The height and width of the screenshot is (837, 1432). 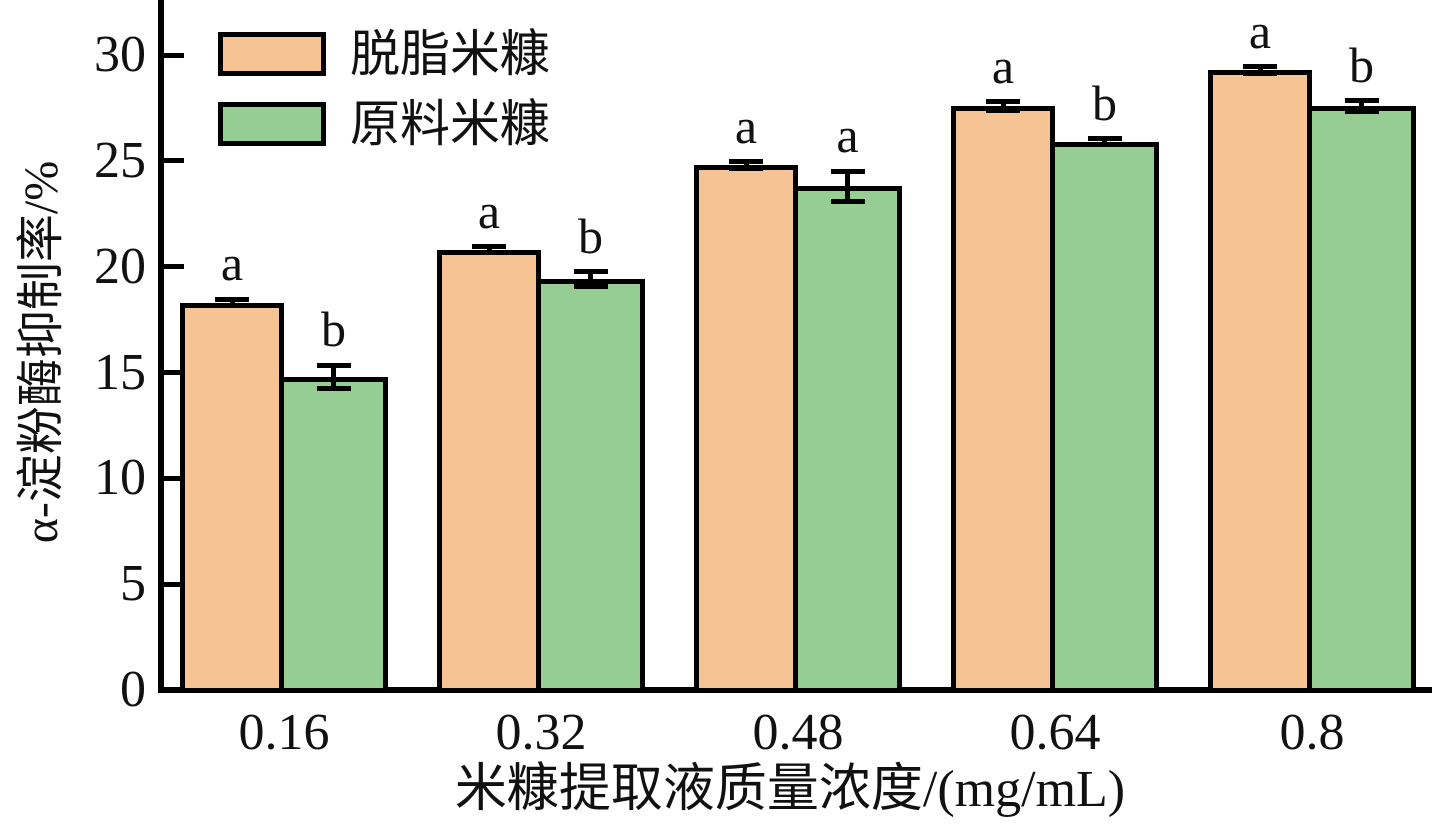 I want to click on error-cap-bottom-defatted-0.16, so click(x=232, y=306).